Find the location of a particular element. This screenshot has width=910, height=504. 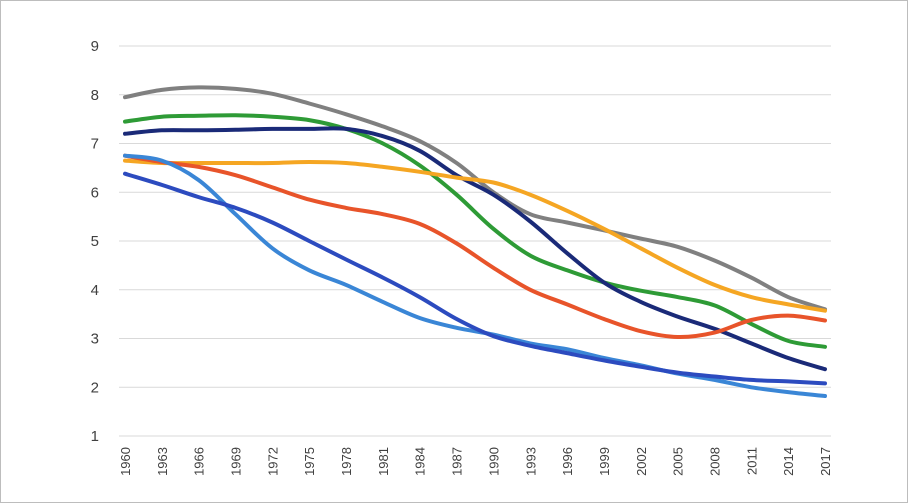

x-tick-label: 1966 is located at coordinates (199, 461).